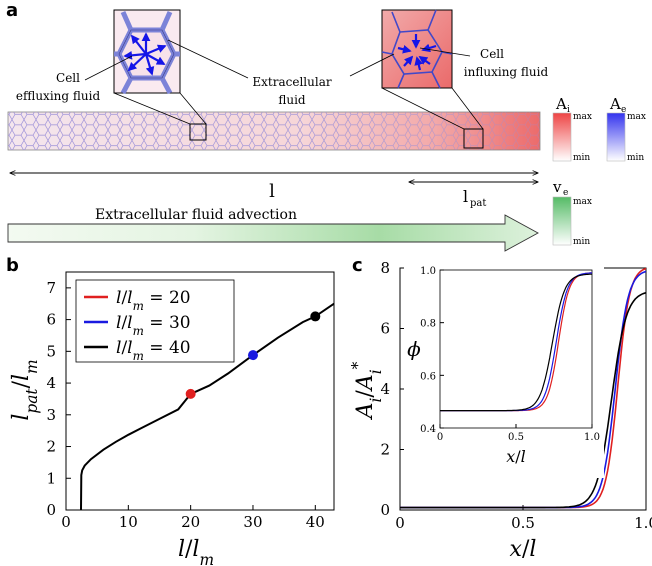 The image size is (652, 566). I want to click on inset-y-tick-label: 0.8, so click(428, 324).